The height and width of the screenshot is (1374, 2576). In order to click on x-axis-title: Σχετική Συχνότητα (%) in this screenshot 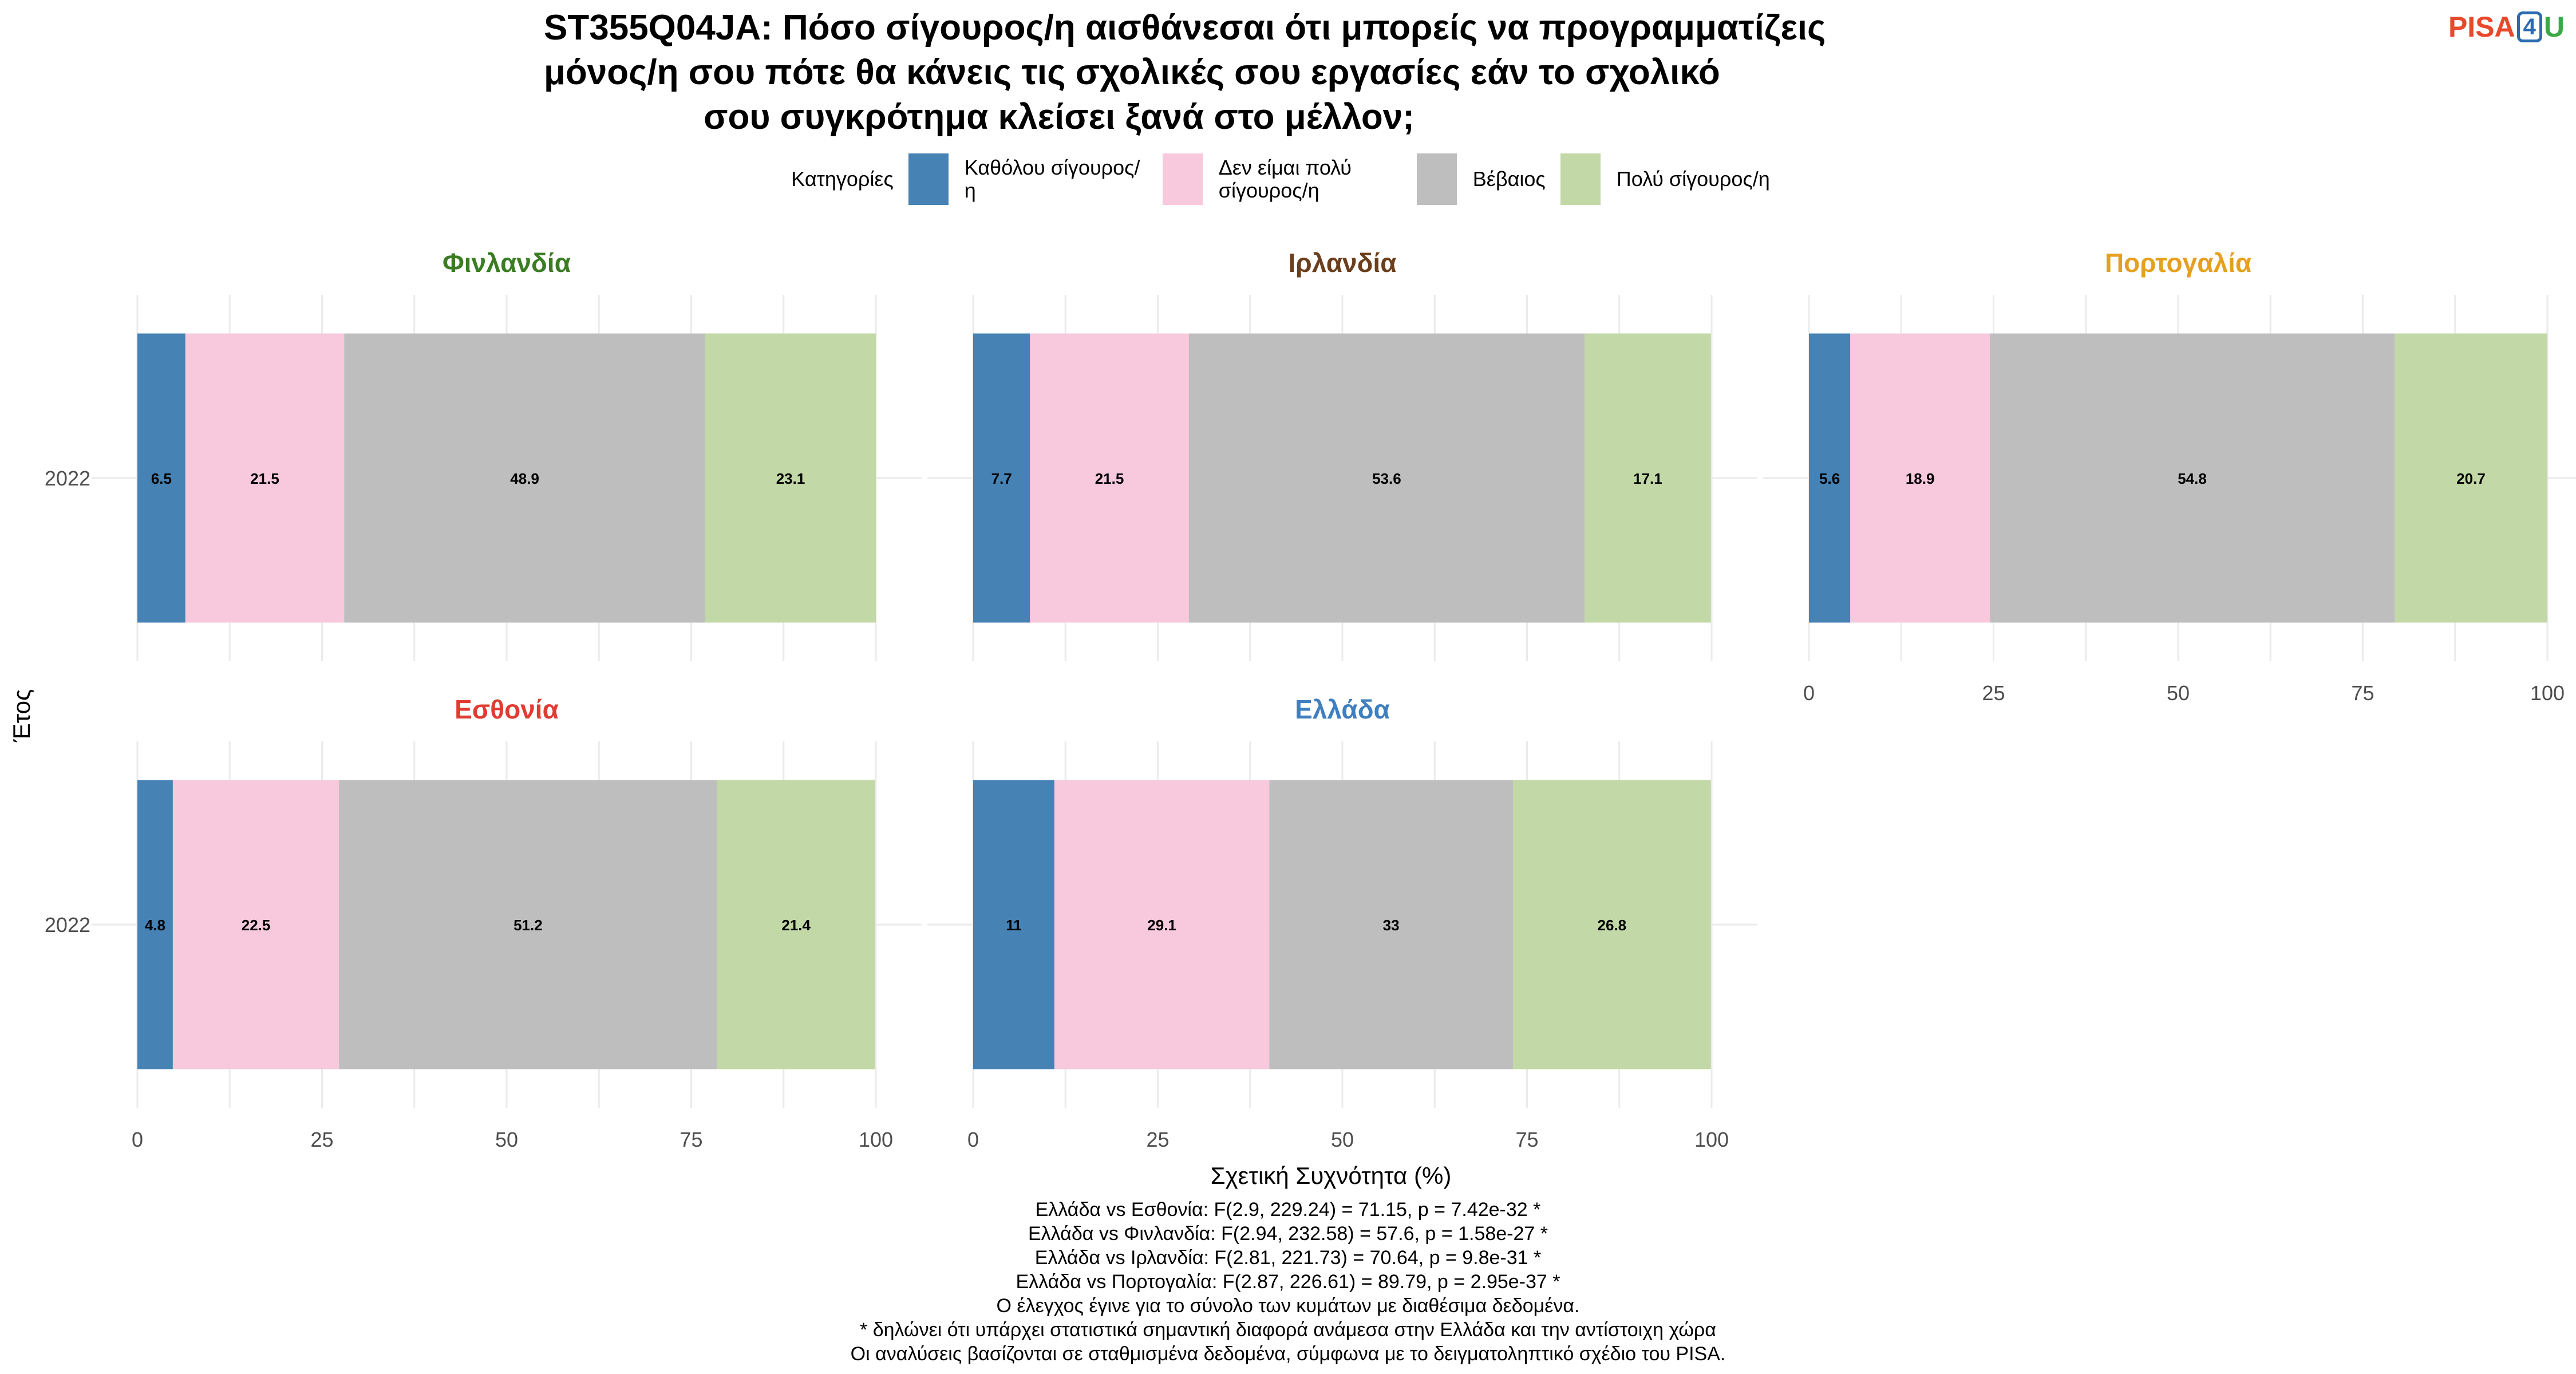, I will do `click(1331, 1175)`.